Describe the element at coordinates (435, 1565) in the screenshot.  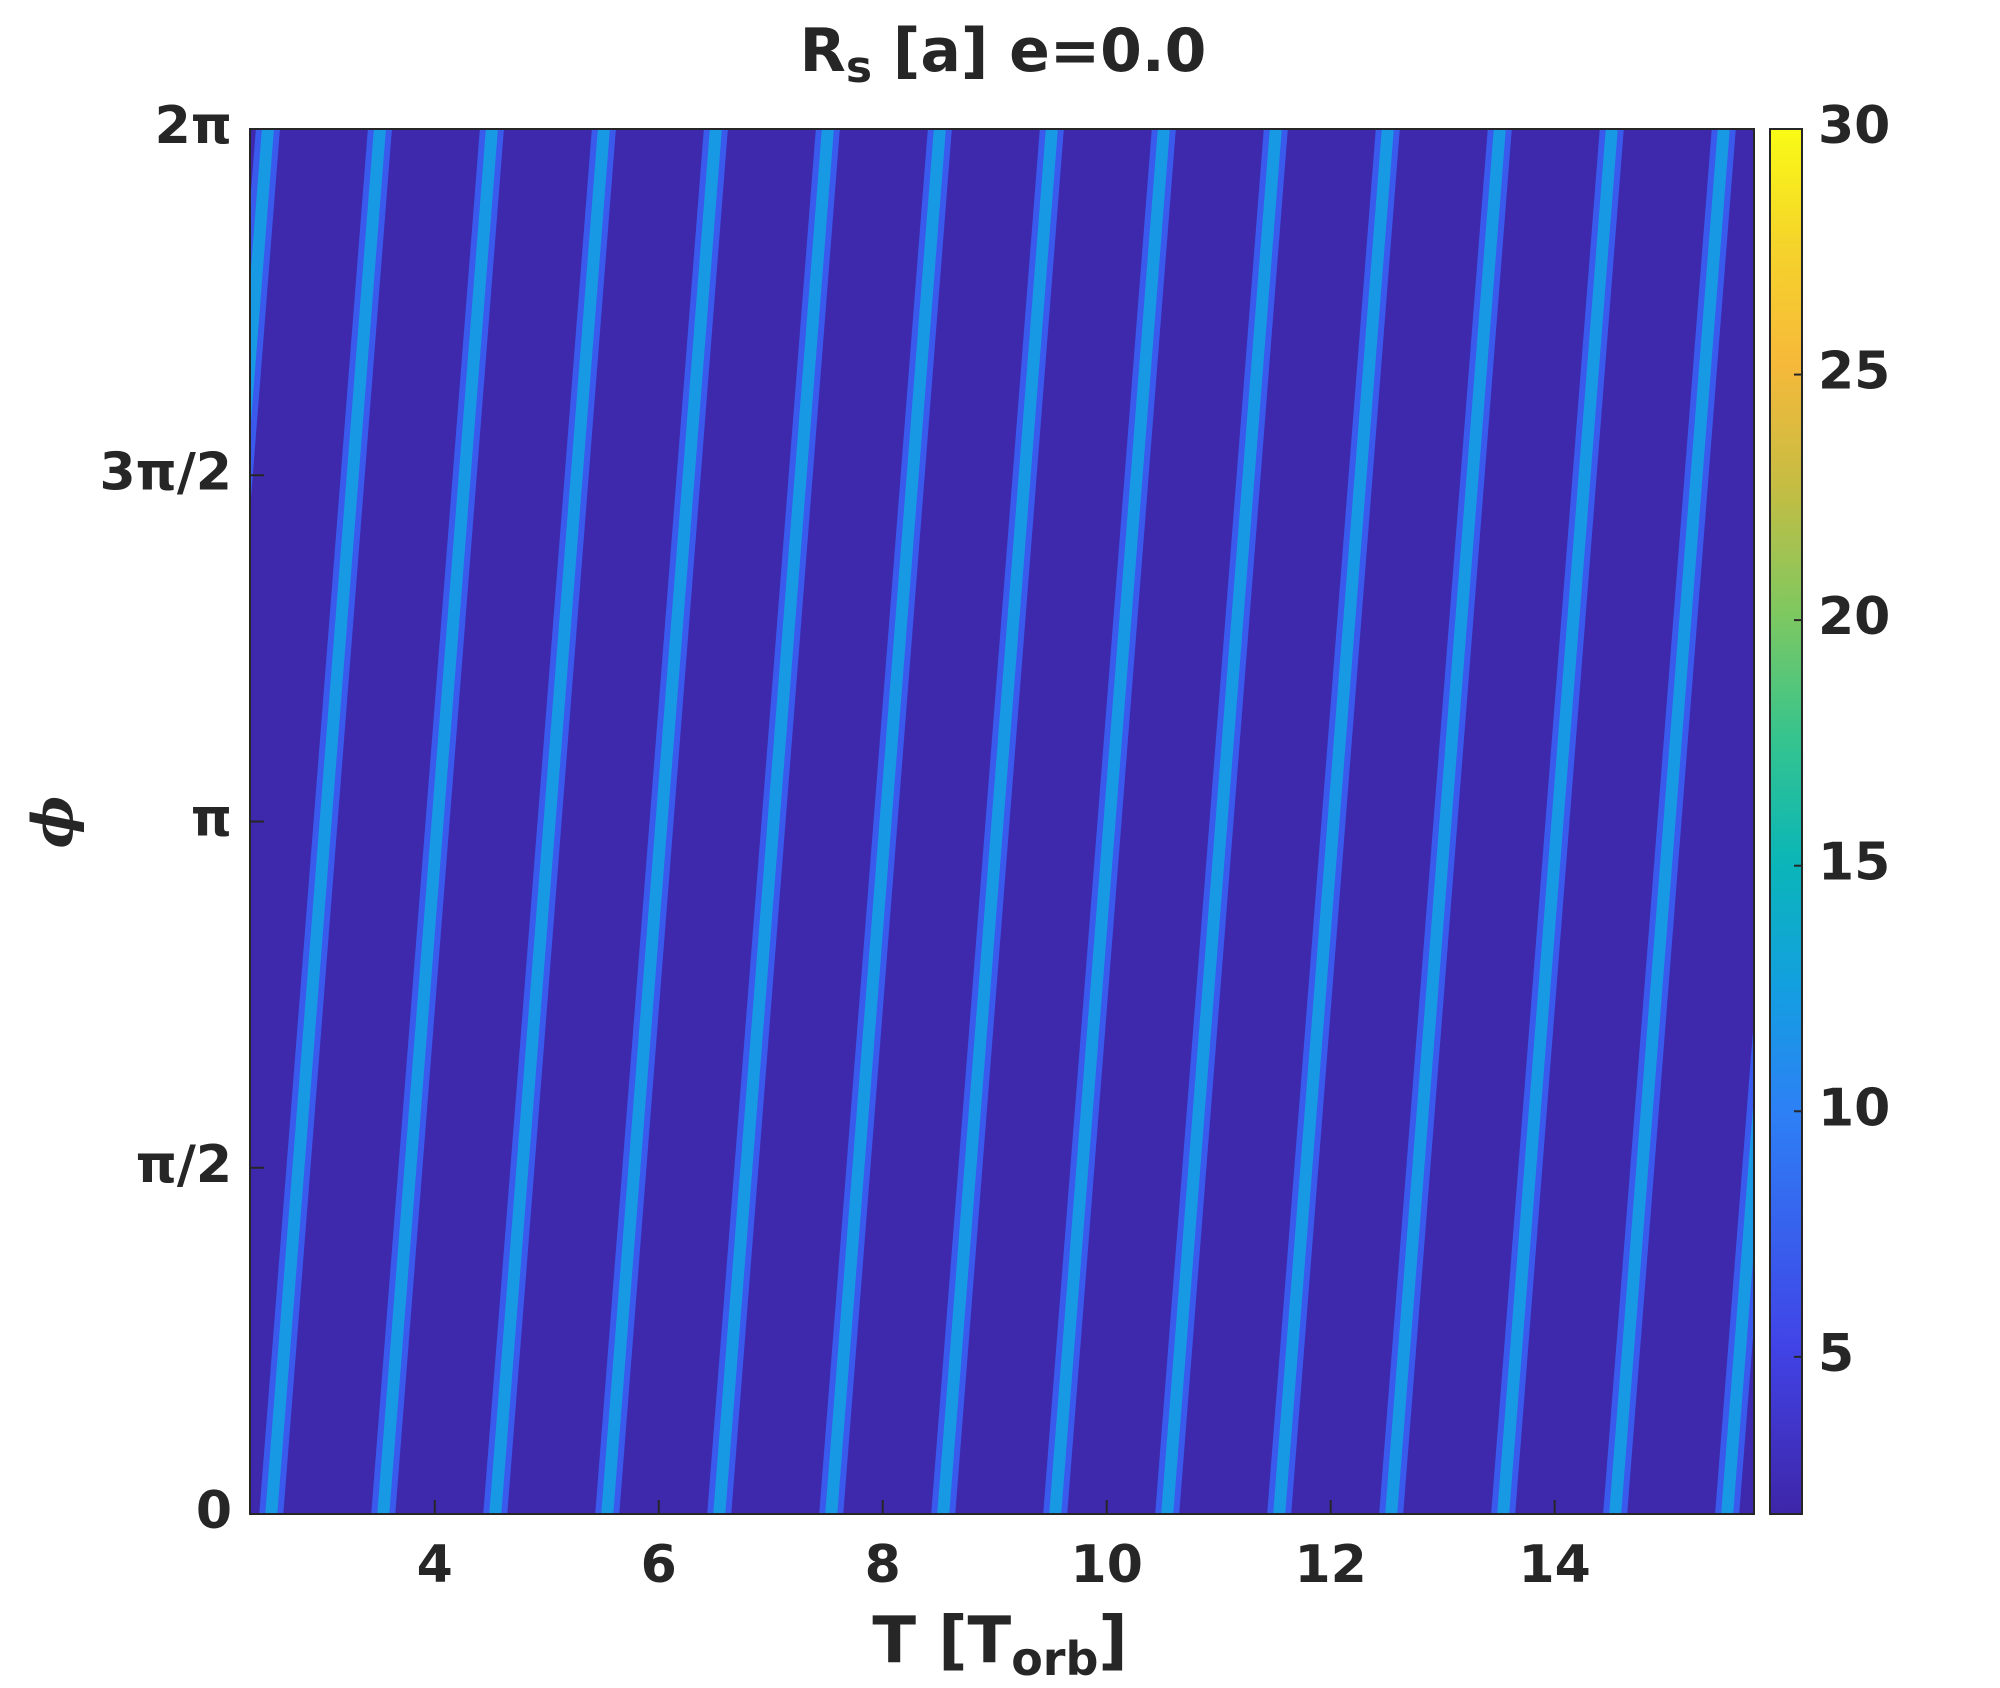
I see `x-tick-label: 4` at that location.